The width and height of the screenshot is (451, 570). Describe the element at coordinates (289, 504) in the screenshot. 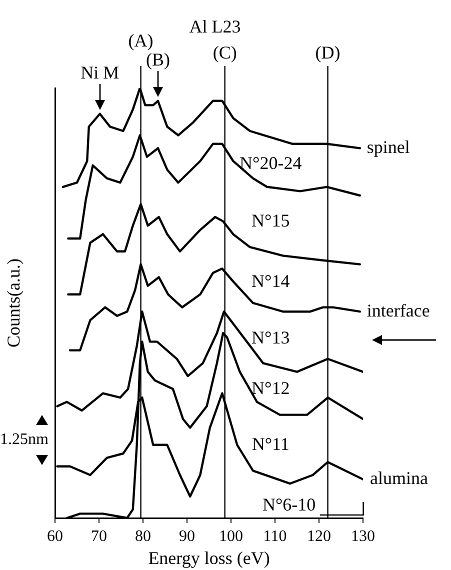

I see `annotation: N°6-10` at that location.